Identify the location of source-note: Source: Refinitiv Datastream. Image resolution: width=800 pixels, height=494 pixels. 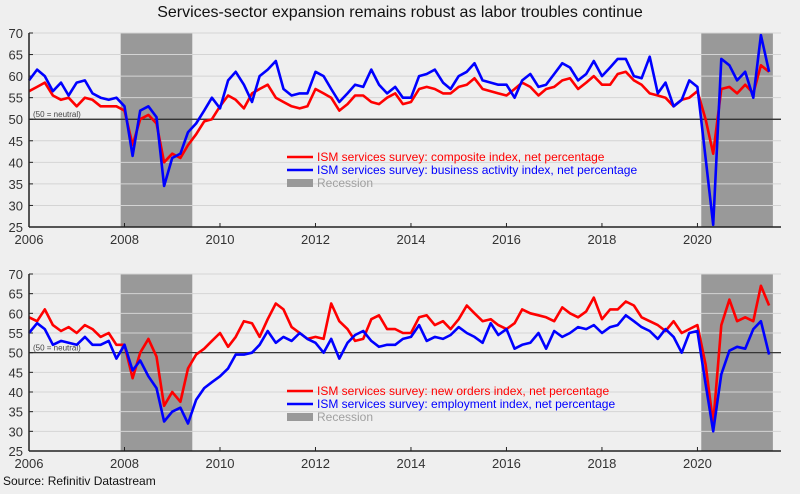
(79, 481).